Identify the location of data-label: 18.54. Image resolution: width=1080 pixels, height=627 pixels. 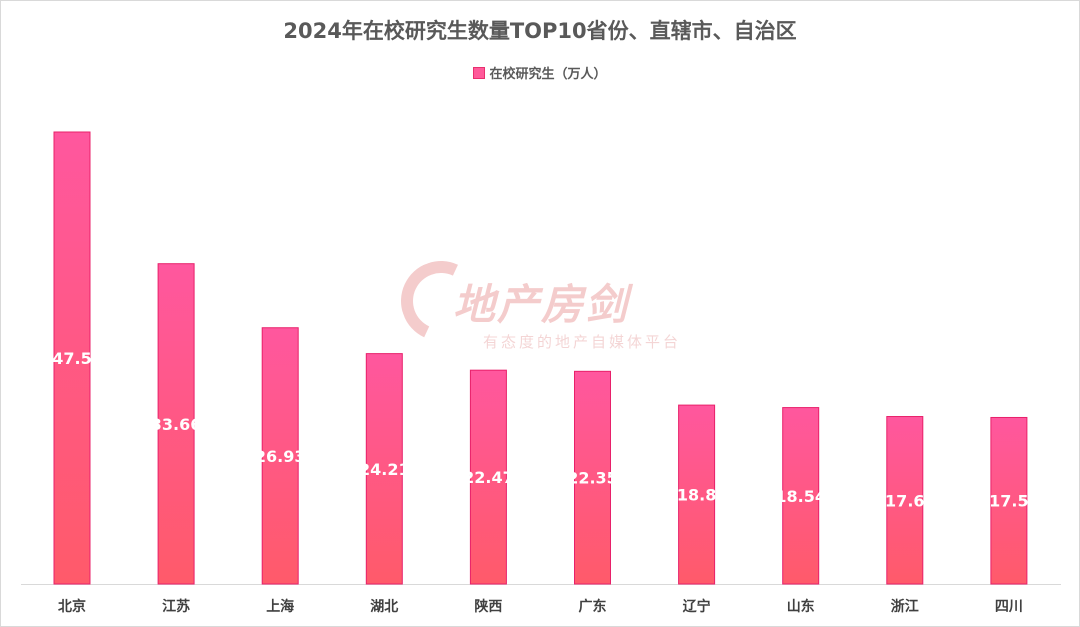
(800, 496).